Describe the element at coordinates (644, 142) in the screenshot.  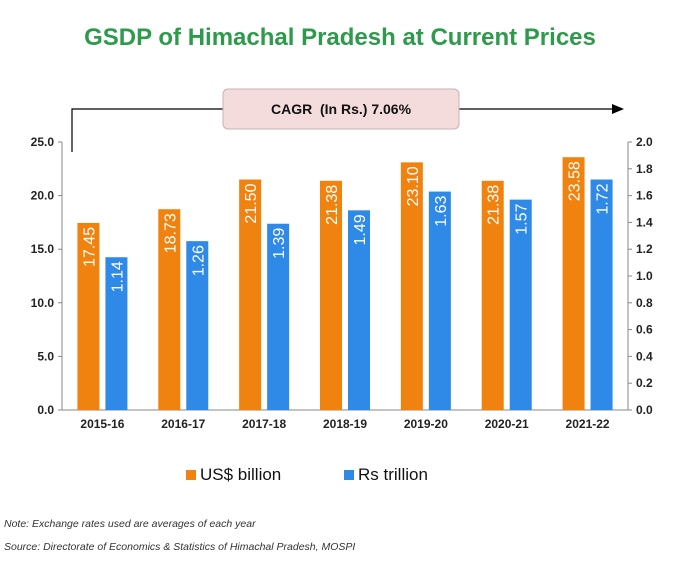
I see `y-right-tick-label: 2.0` at that location.